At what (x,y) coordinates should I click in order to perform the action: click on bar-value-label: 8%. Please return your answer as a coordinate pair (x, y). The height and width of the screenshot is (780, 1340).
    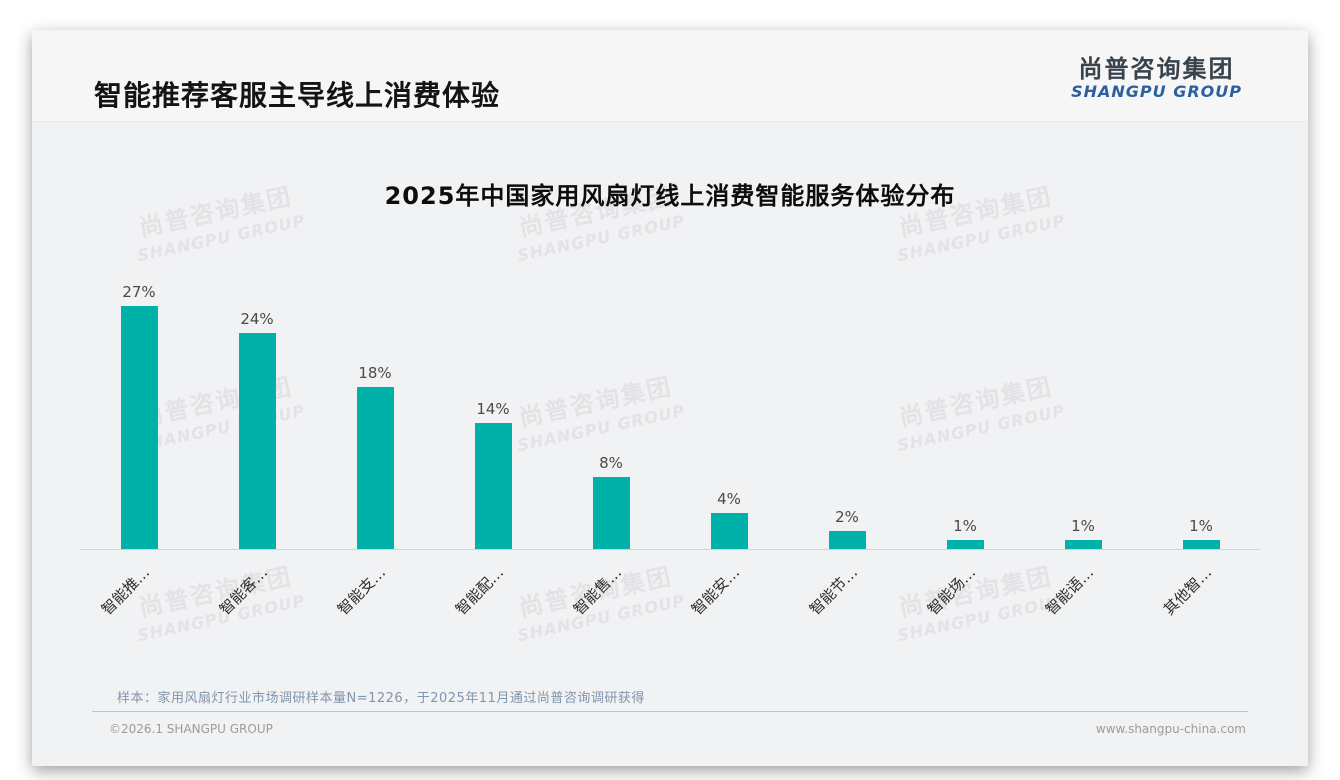
    Looking at the image, I should click on (611, 463).